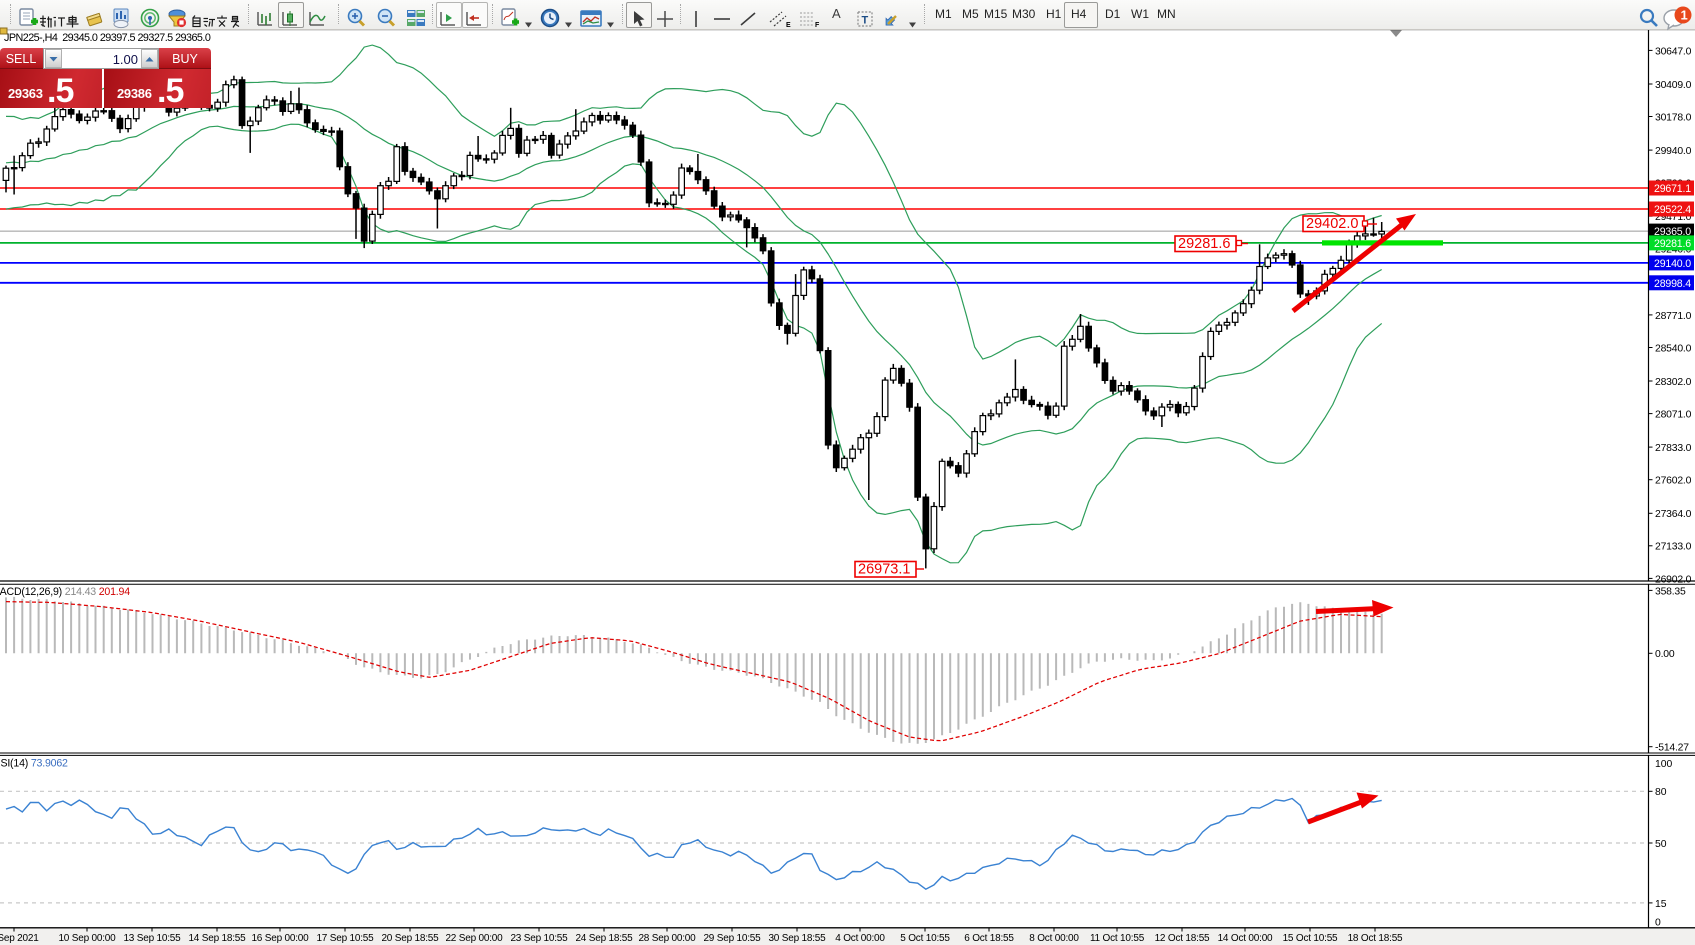 The image size is (1695, 945). I want to click on svg-text: 22 Sep 00:00, so click(474, 938).